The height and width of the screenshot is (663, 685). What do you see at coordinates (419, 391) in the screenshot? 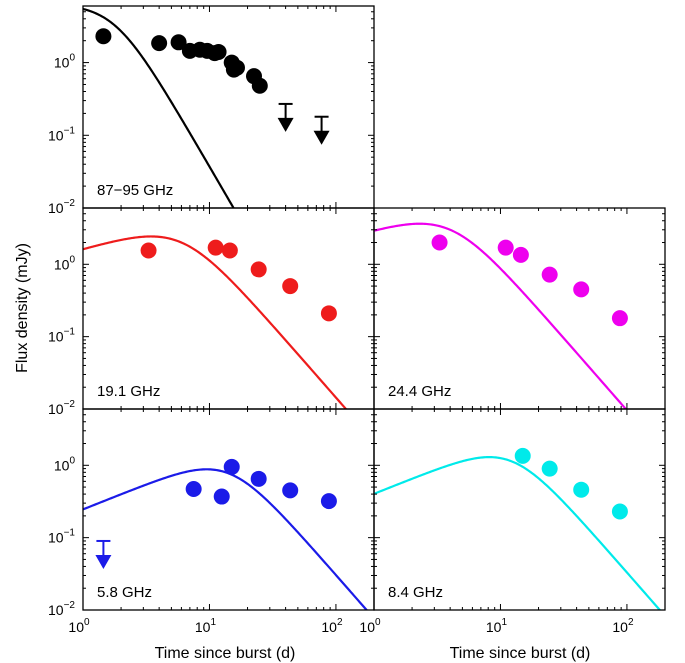
I see `panel-label: 24.4 GHz` at bounding box center [419, 391].